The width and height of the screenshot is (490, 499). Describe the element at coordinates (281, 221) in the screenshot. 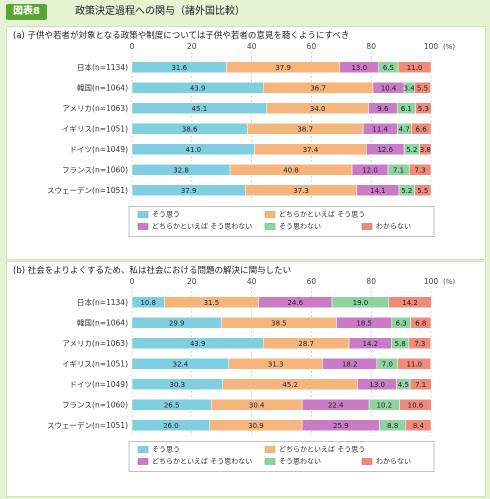

I see `legend-box-a` at that location.